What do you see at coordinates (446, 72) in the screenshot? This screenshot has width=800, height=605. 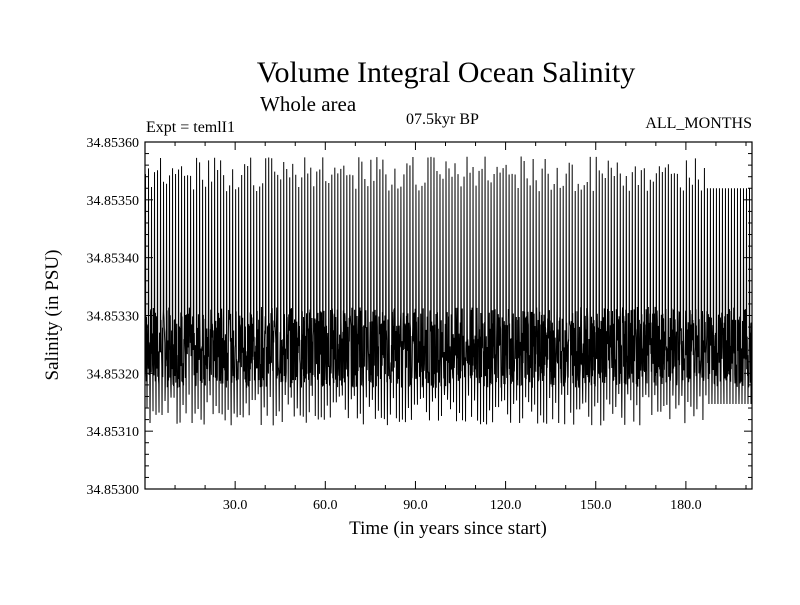 I see `chart-title: Volume Integral Ocean Salinity` at bounding box center [446, 72].